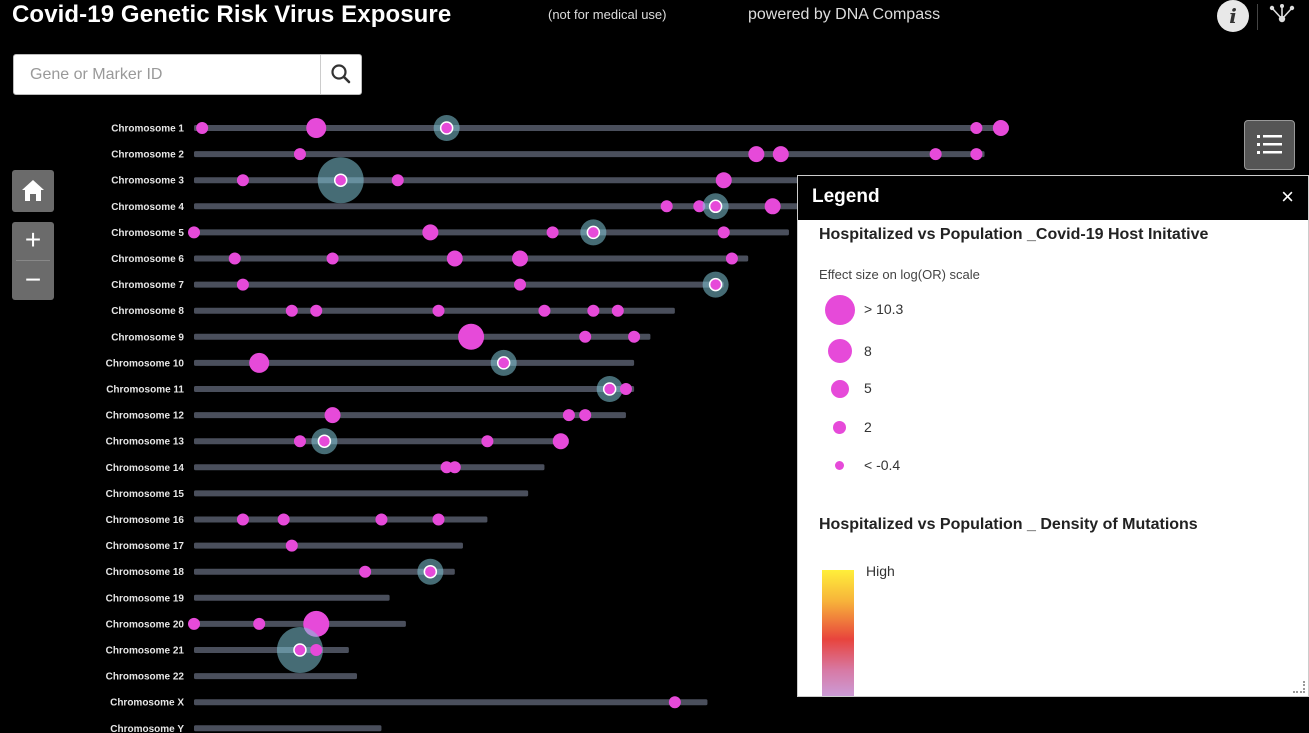 This screenshot has width=1309, height=733. What do you see at coordinates (33, 191) in the screenshot?
I see `home-button` at bounding box center [33, 191].